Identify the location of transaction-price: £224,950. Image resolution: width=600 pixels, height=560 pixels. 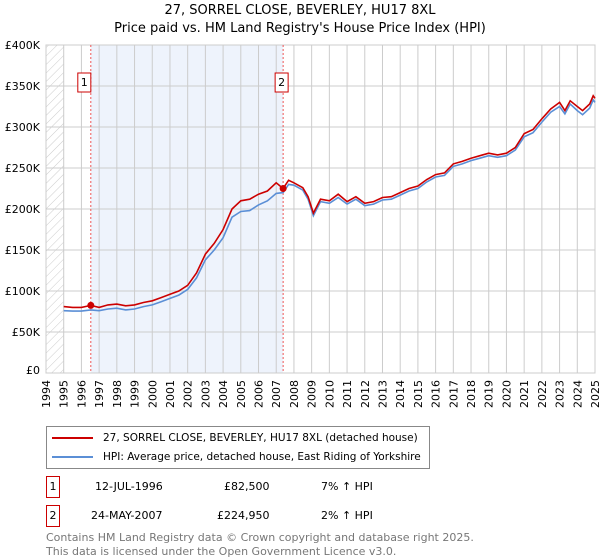
(243, 515).